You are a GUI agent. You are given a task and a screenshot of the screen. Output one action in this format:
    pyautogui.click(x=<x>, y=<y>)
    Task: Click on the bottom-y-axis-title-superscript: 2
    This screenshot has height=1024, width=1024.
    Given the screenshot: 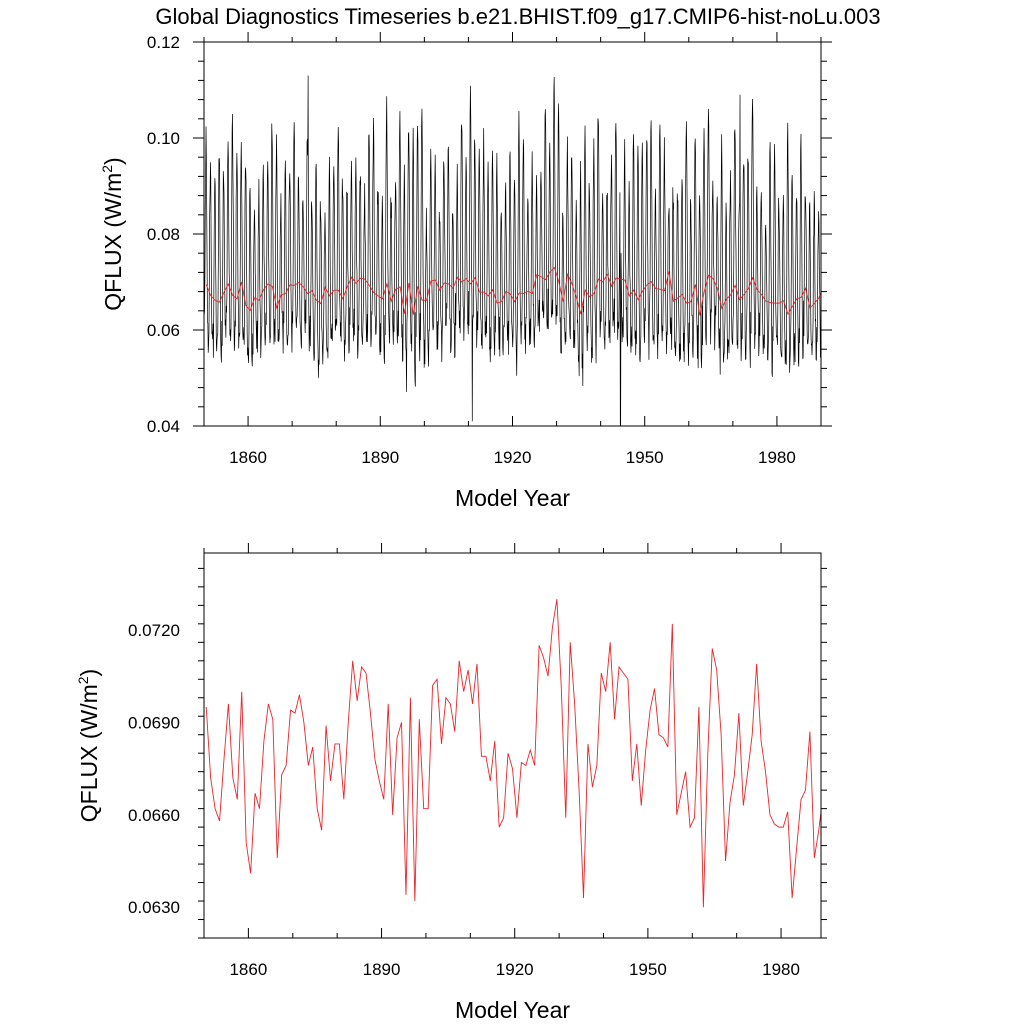 What is the action you would take?
    pyautogui.click(x=83, y=680)
    